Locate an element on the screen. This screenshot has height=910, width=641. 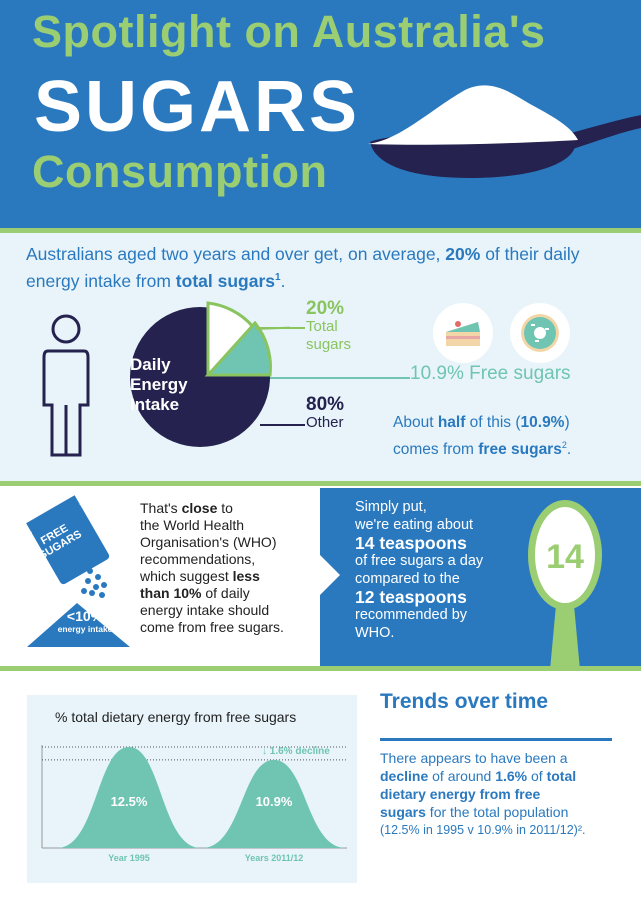
pie-center-label: Daily Energy Intake is located at coordinates (159, 385).